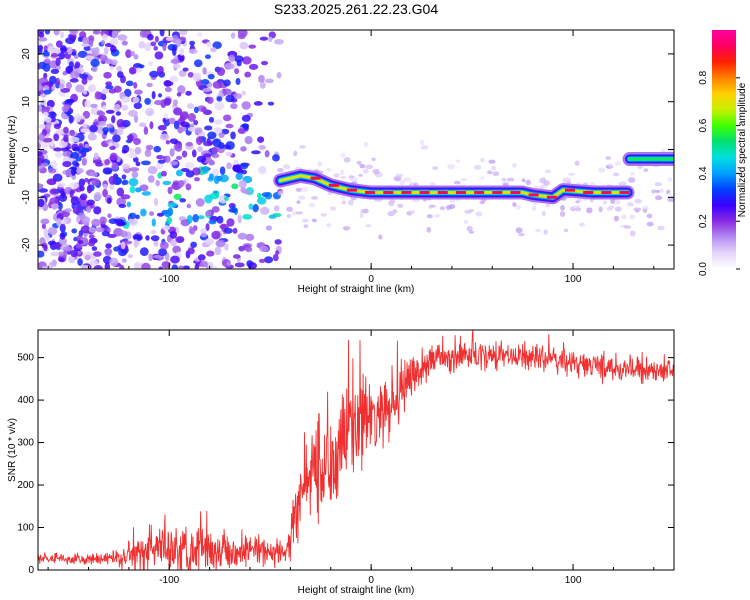  I want to click on x-tick-label: 100, so click(573, 279).